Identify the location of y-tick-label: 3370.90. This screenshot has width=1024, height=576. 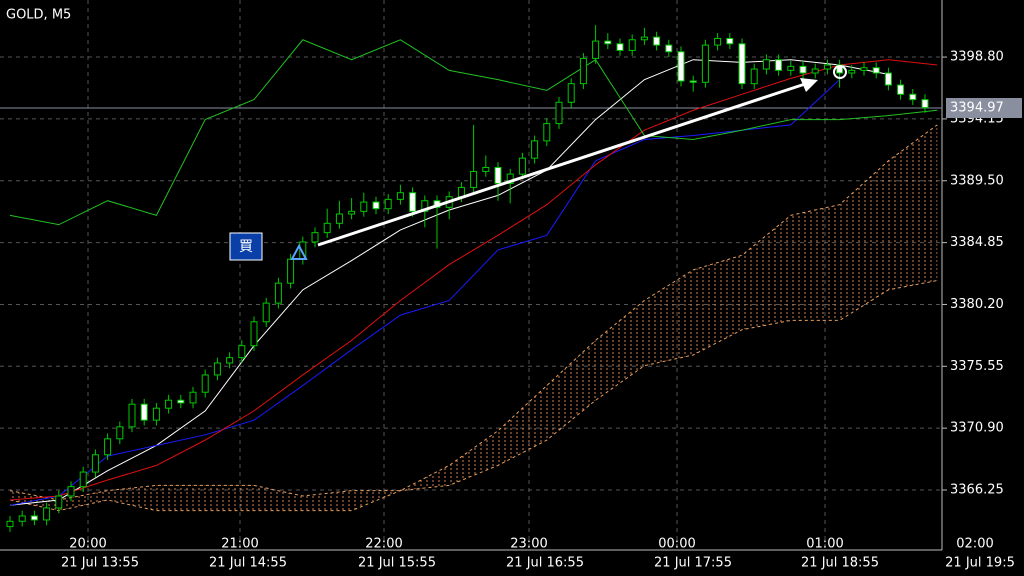
(977, 428).